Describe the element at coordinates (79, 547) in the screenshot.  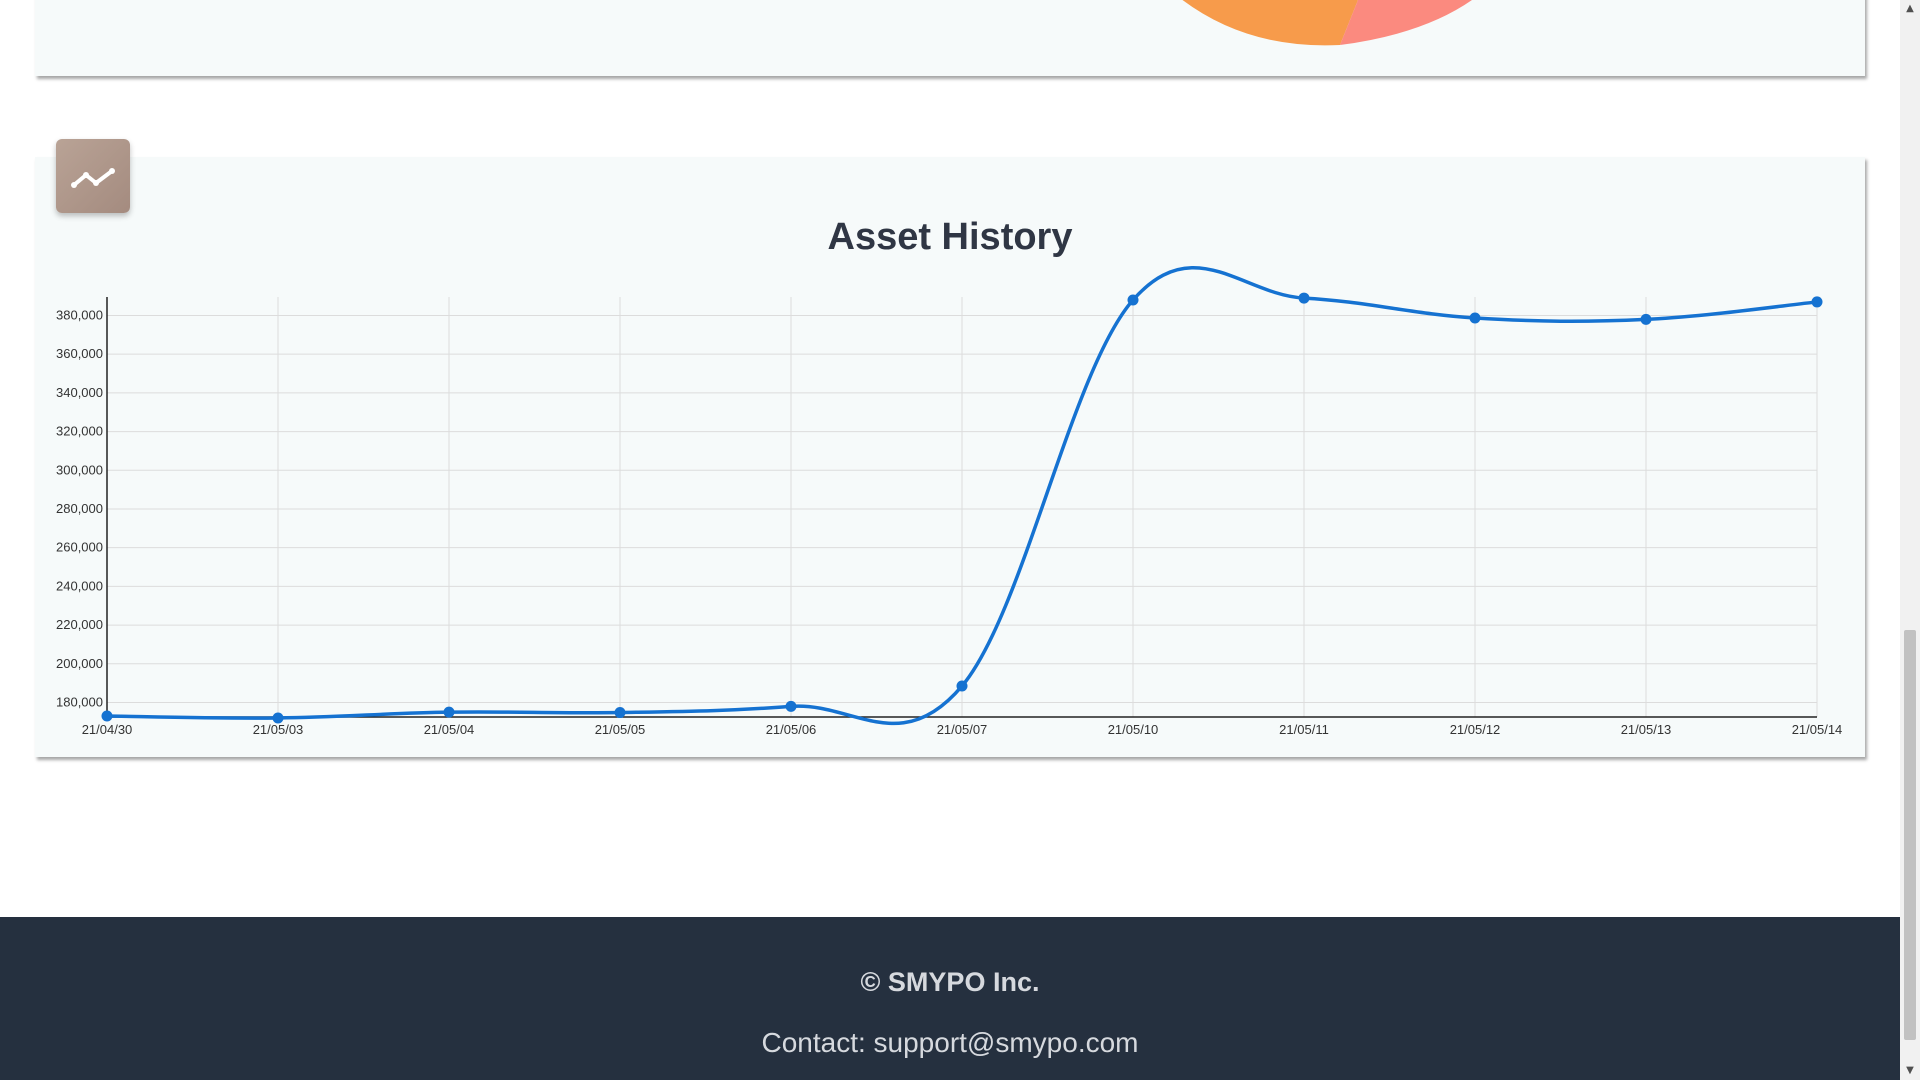
I see `y-tick-label: 260,000` at that location.